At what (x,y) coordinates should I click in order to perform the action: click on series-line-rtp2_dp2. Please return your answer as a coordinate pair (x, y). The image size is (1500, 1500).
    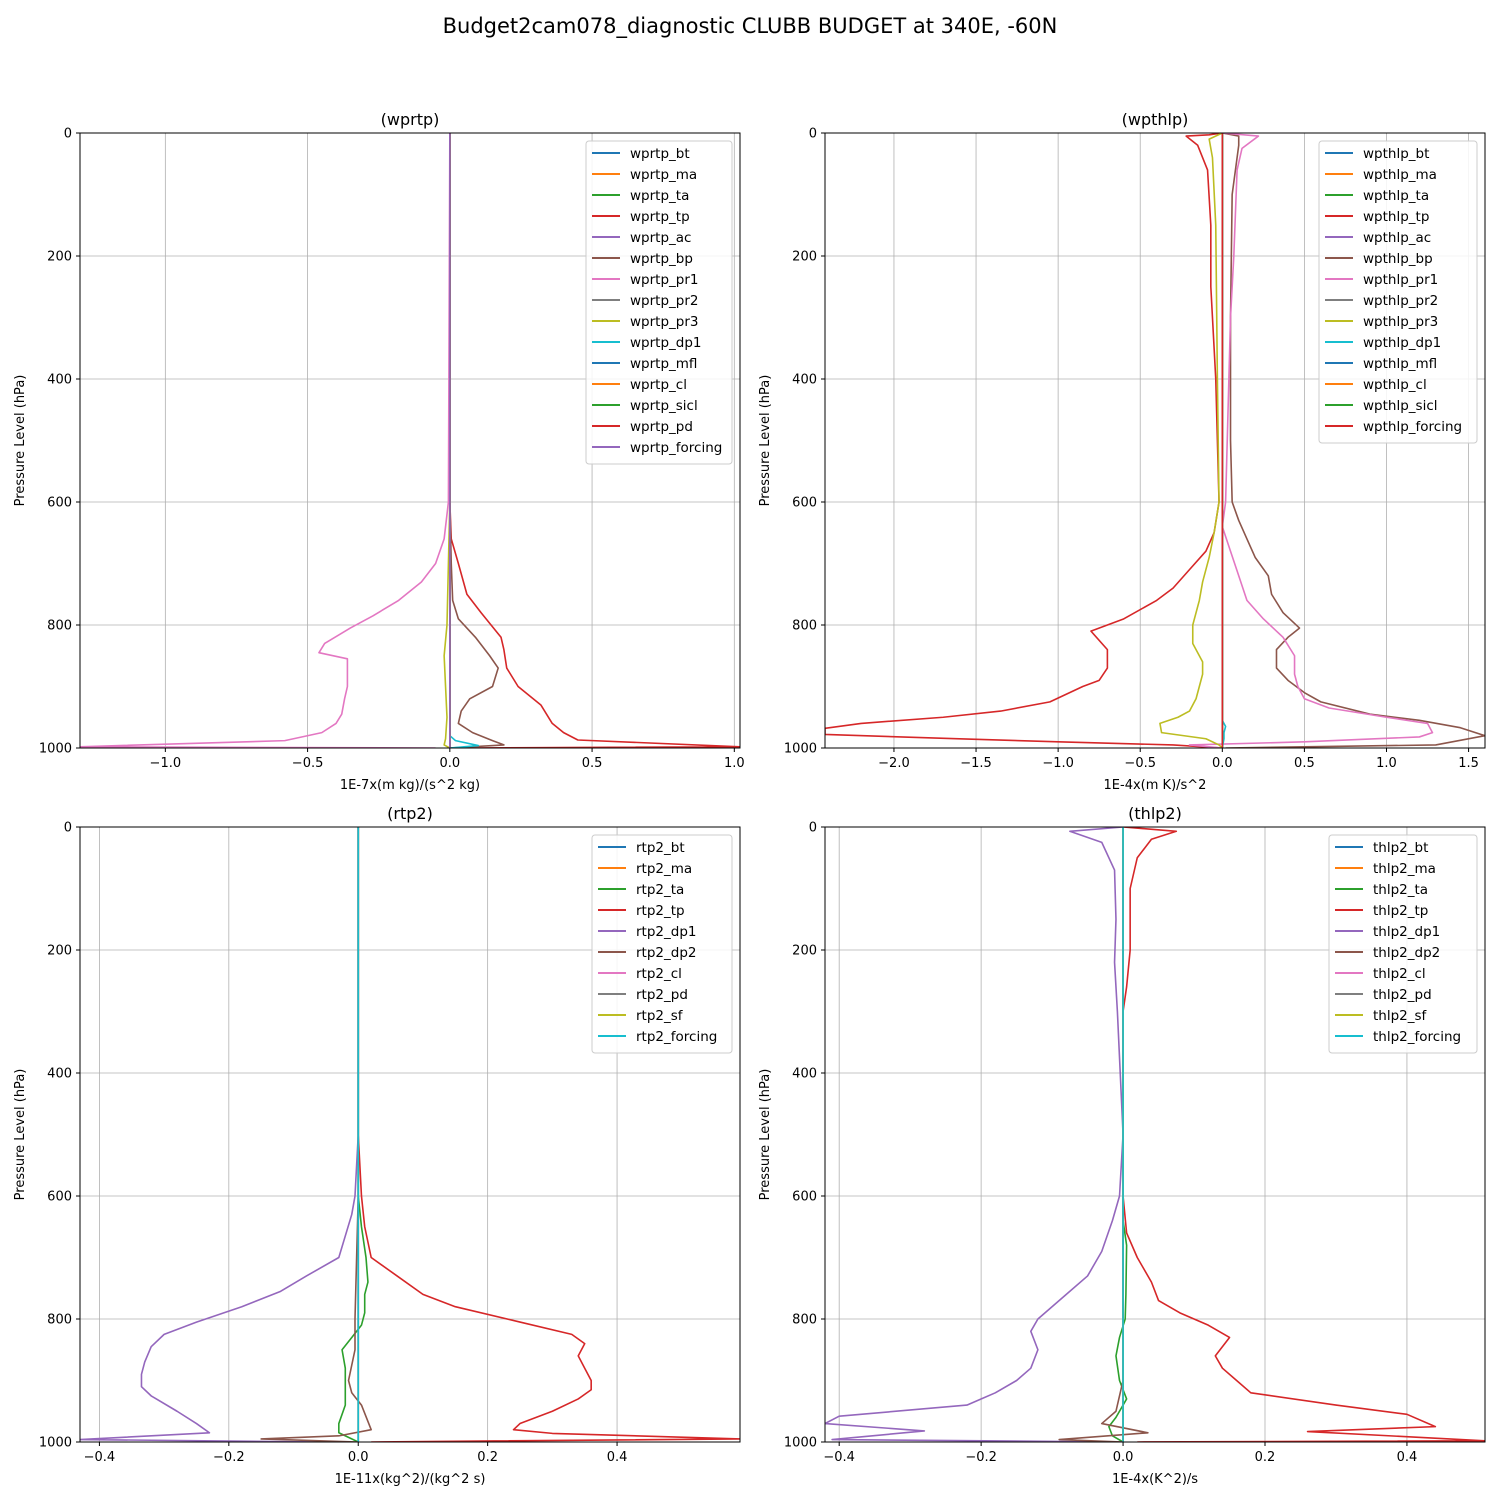
    Looking at the image, I should click on (316, 1134).